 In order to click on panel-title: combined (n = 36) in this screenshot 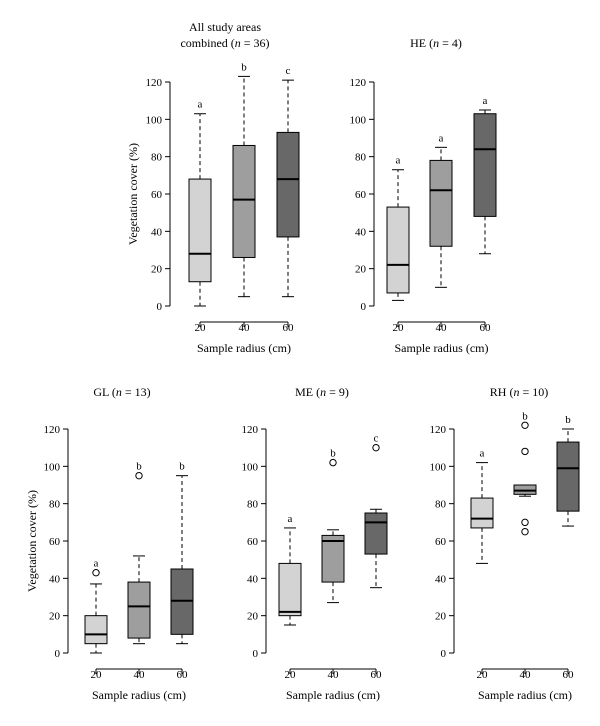, I will do `click(224, 43)`.